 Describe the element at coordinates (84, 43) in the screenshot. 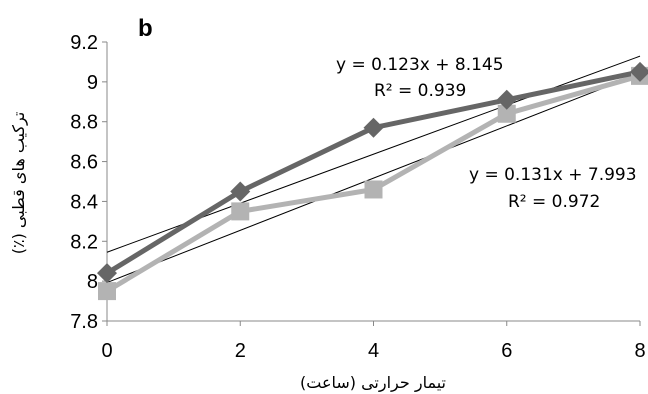

I see `y-tick-label: 9.2` at that location.